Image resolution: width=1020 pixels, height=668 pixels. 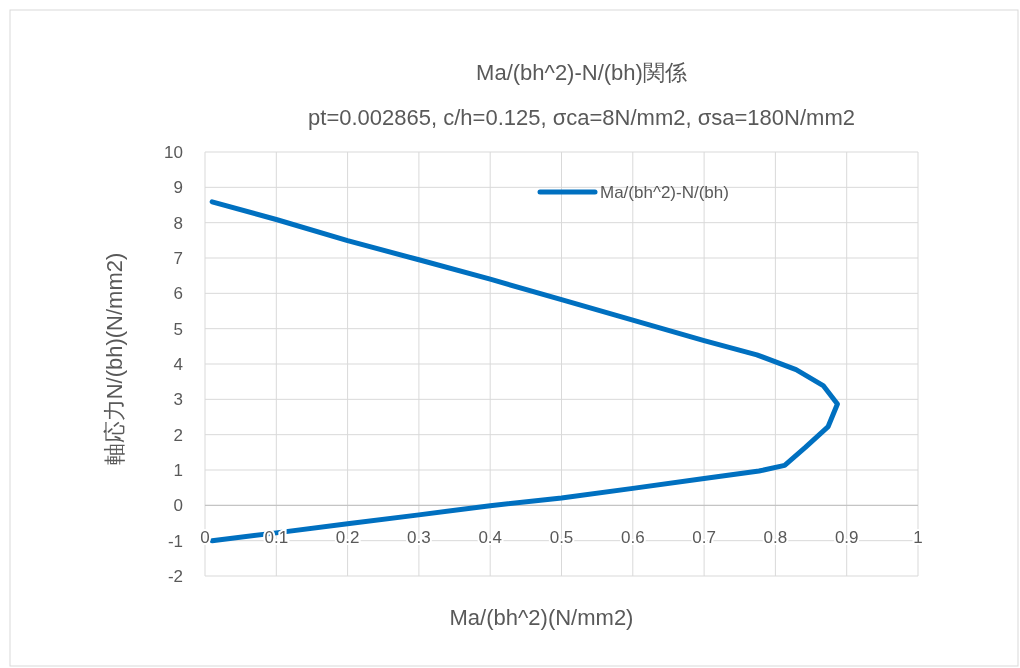 I want to click on x-tick-label: 0.9, so click(x=846, y=538).